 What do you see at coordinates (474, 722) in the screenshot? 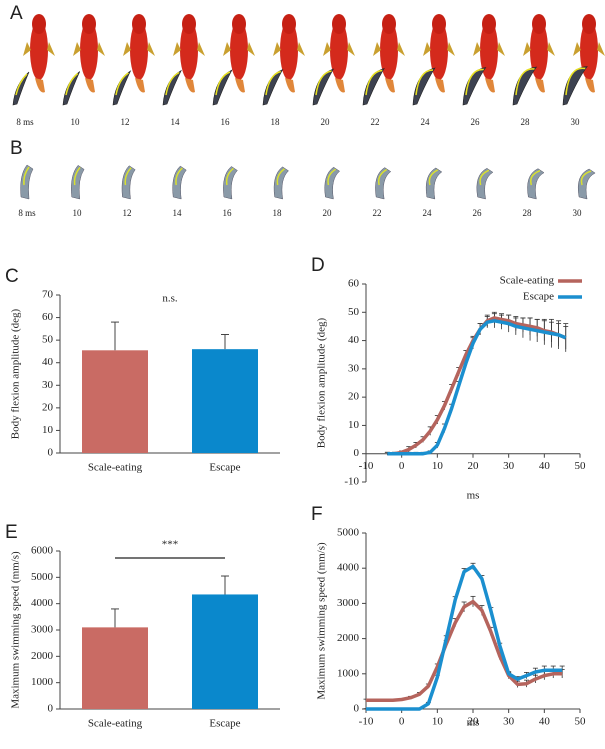
I see `x-tick-label: 20` at bounding box center [474, 722].